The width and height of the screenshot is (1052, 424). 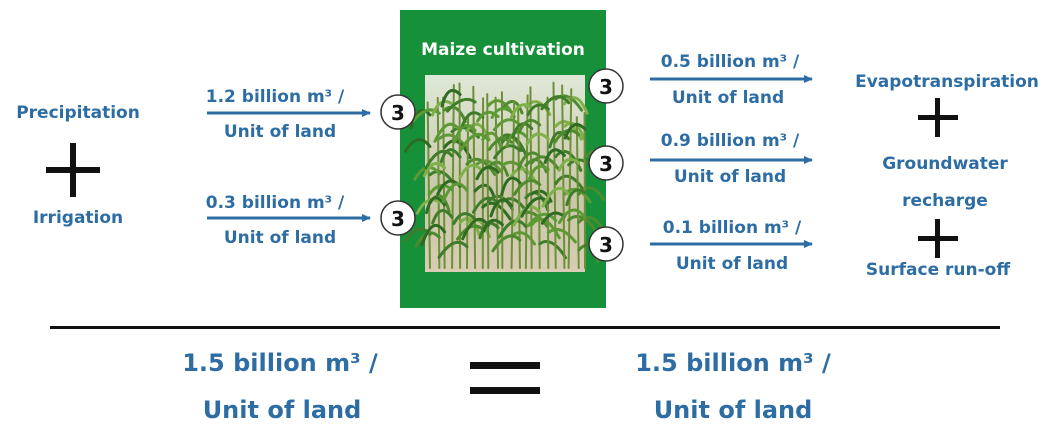 What do you see at coordinates (78, 218) in the screenshot?
I see `input-label: Irrigation` at bounding box center [78, 218].